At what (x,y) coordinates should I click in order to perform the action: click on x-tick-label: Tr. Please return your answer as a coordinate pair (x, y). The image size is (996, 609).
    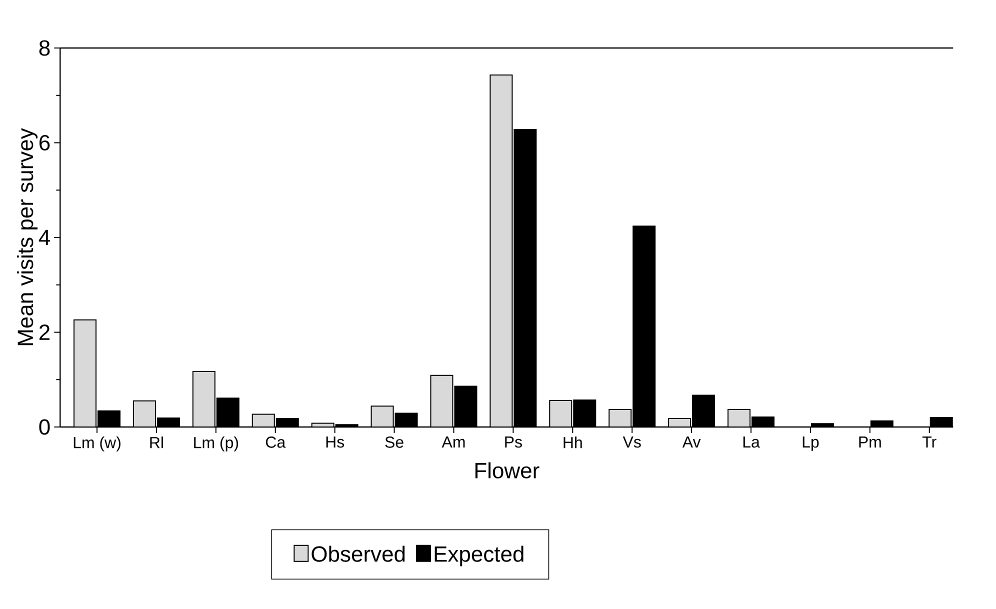
    Looking at the image, I should click on (929, 442).